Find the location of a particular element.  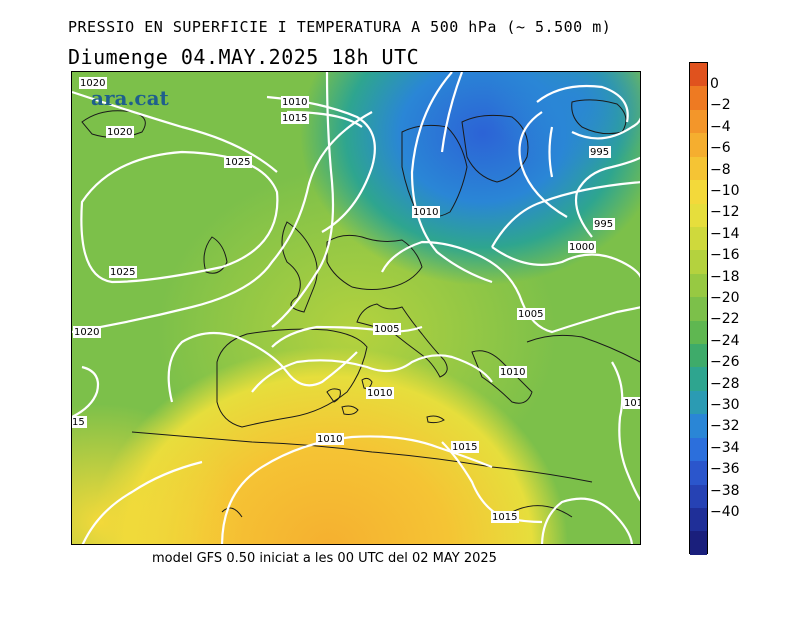

colorbar-label: −30 is located at coordinates (725, 405).